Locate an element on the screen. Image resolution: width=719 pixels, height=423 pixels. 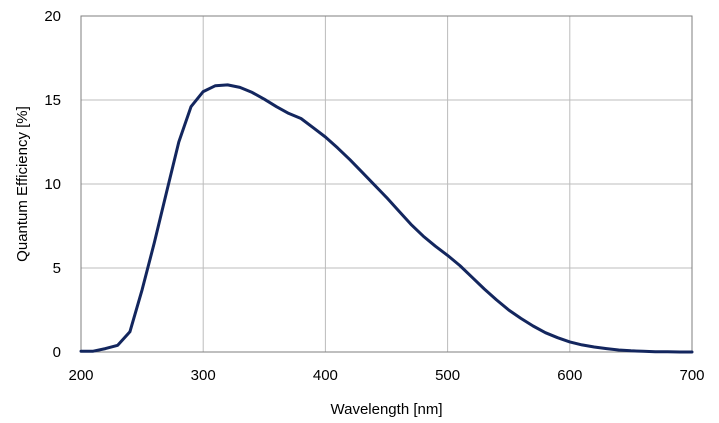
x-tick-label: 200 is located at coordinates (80, 375).